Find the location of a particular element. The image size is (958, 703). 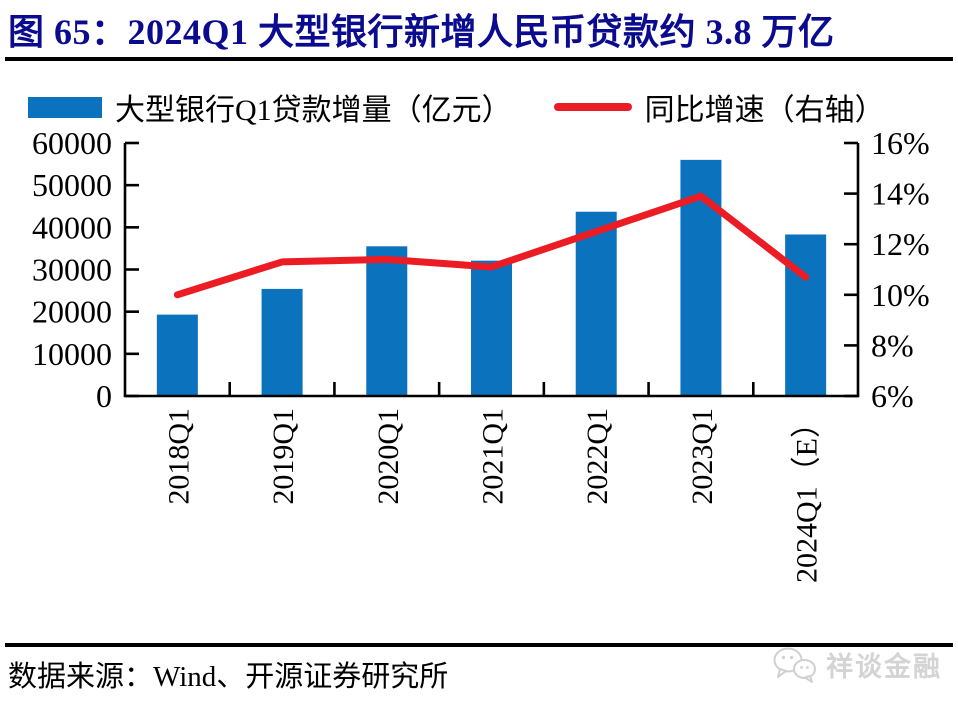

legend-item-bars: 大型银行Q1贷款增量（亿元） is located at coordinates (270, 107).